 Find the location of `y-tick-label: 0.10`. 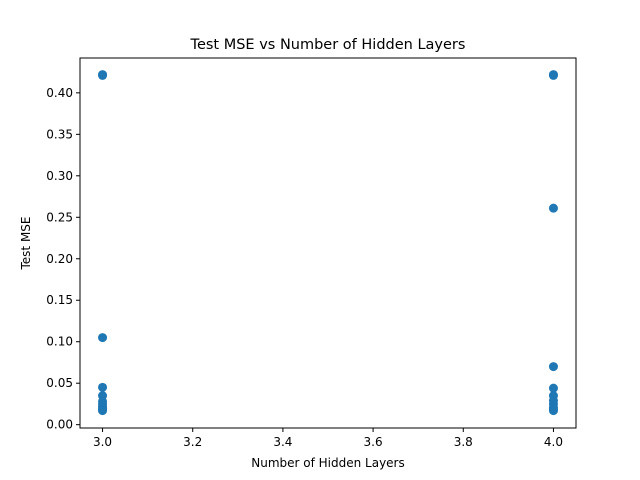

y-tick-label: 0.10 is located at coordinates (59, 342).